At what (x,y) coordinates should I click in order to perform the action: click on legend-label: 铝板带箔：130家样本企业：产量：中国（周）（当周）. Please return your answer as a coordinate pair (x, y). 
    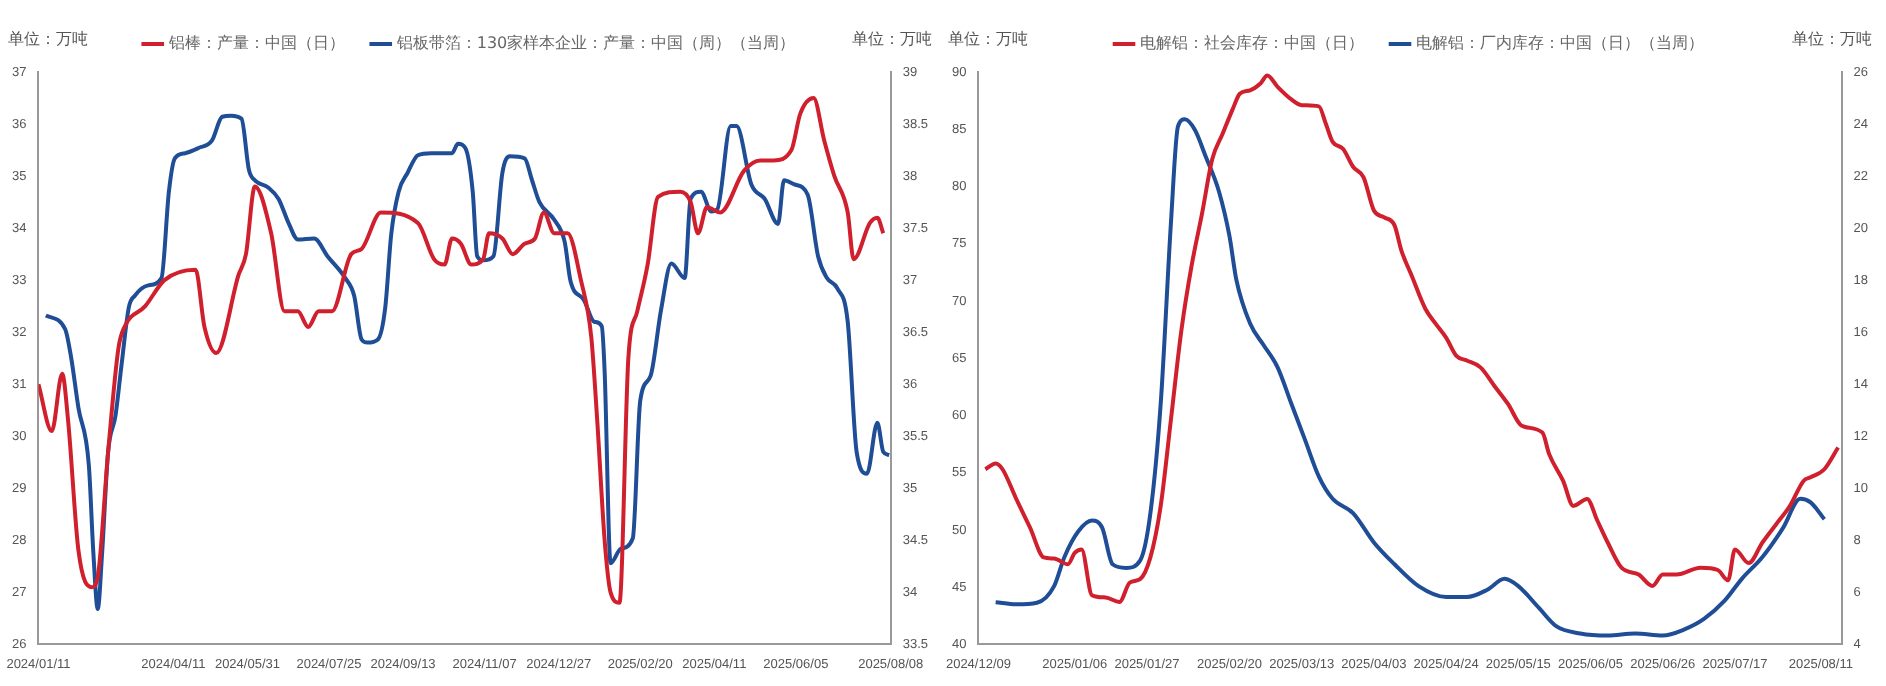
    Looking at the image, I should click on (595, 43).